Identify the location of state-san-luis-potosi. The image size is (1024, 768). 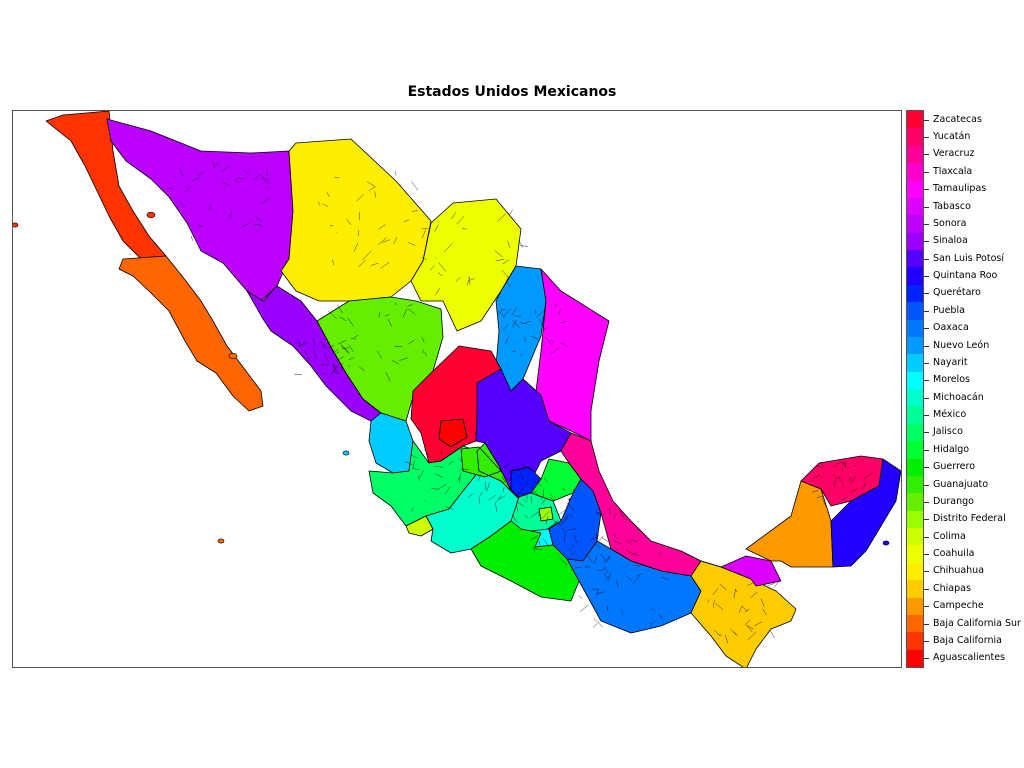
(523, 435).